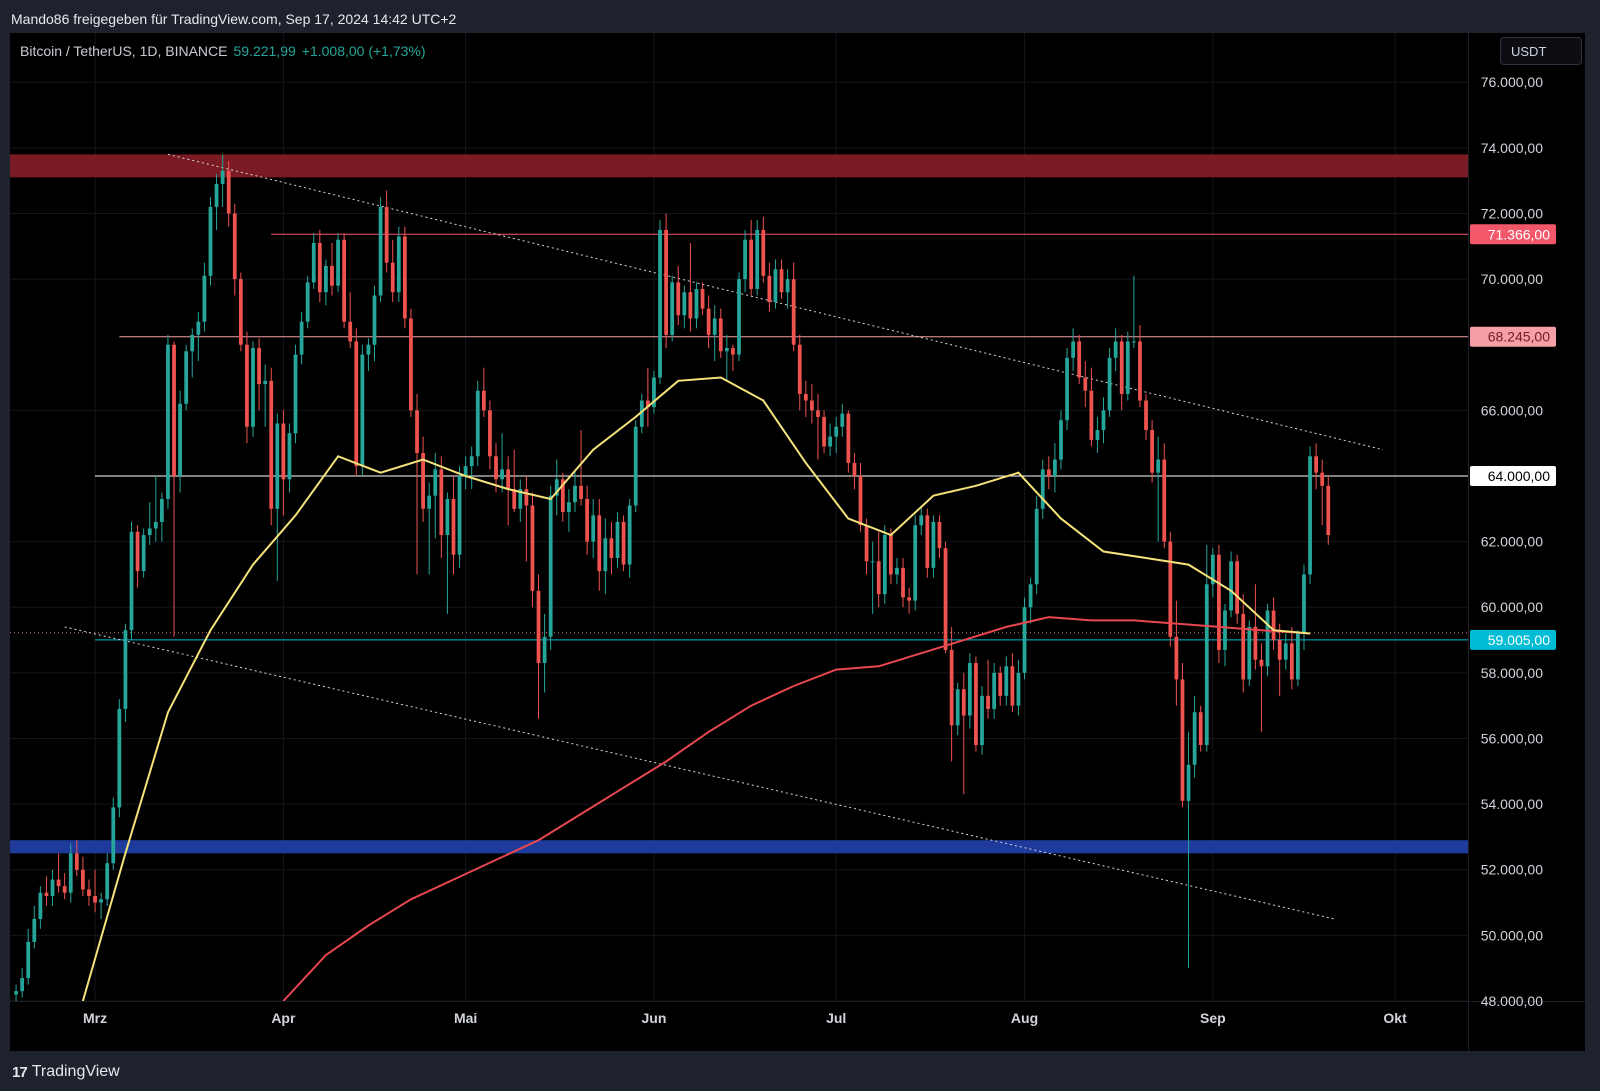  I want to click on level-tag-label: 68.245,00, so click(1519, 337).